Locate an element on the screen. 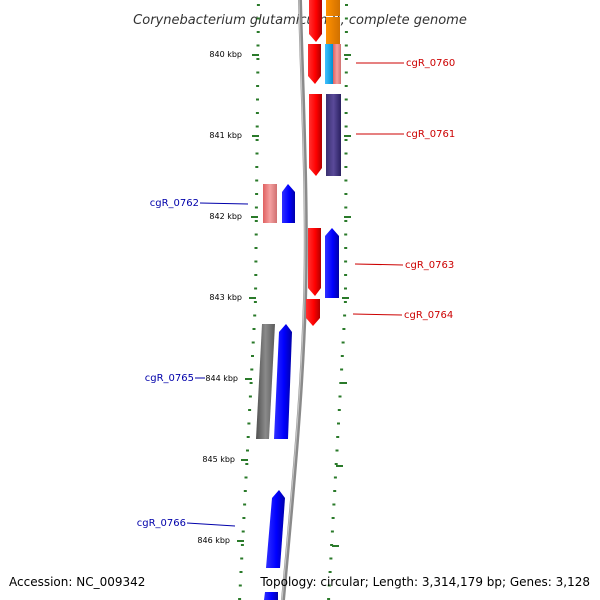 This screenshot has width=600, height=600. kbp-label: 841 kbp is located at coordinates (225, 135).